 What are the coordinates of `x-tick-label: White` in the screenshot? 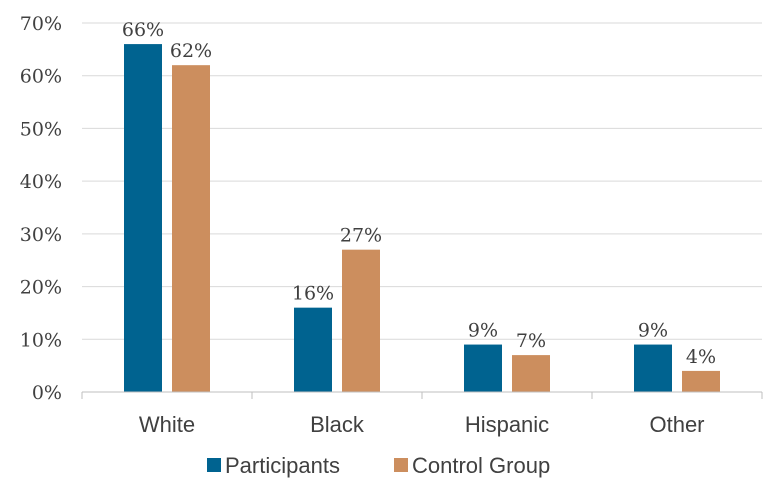 It's located at (167, 424).